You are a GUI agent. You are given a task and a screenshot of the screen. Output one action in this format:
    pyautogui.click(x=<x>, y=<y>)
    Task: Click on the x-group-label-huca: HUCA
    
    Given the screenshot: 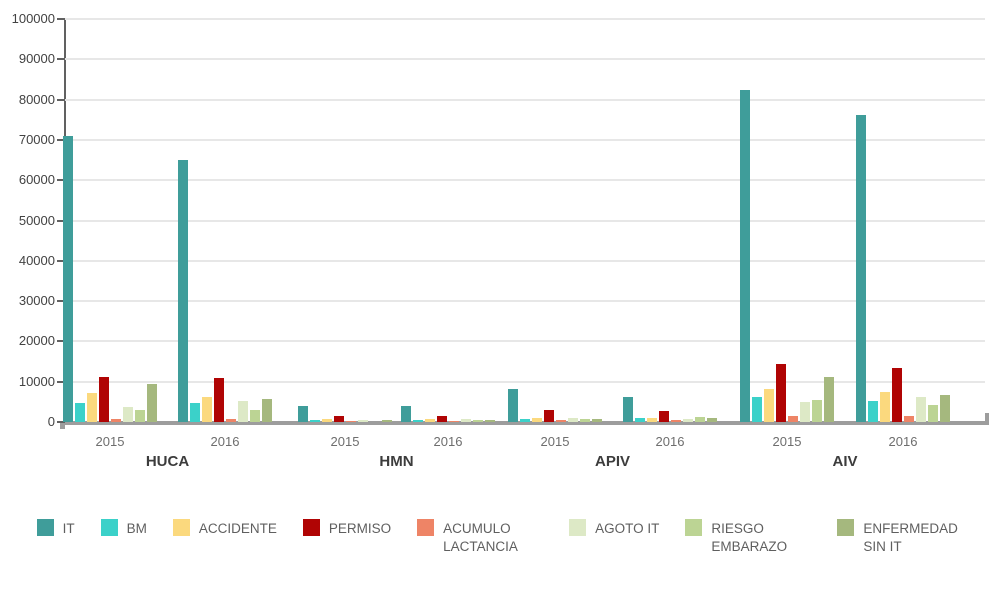 What is the action you would take?
    pyautogui.click(x=167, y=461)
    